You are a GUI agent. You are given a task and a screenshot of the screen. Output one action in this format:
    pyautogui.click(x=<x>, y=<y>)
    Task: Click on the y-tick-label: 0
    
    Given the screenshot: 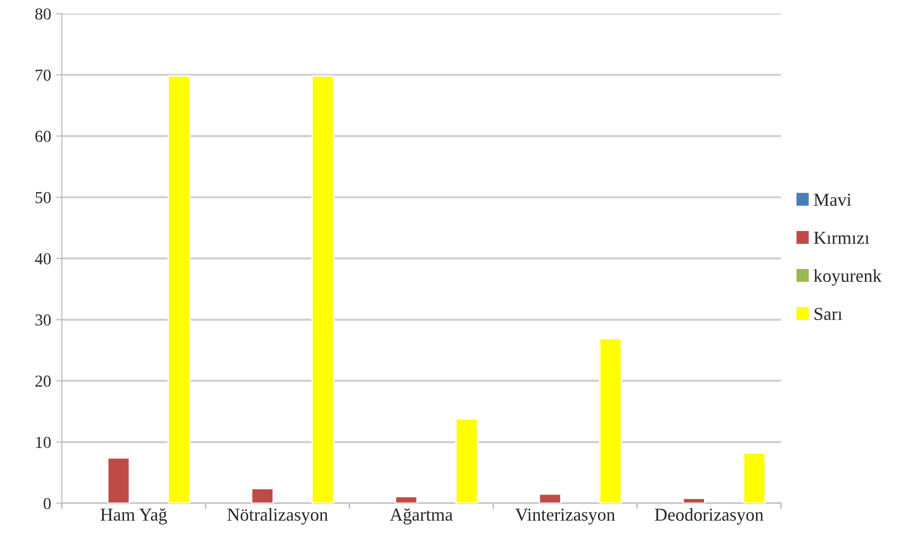 What is the action you would take?
    pyautogui.click(x=47, y=504)
    